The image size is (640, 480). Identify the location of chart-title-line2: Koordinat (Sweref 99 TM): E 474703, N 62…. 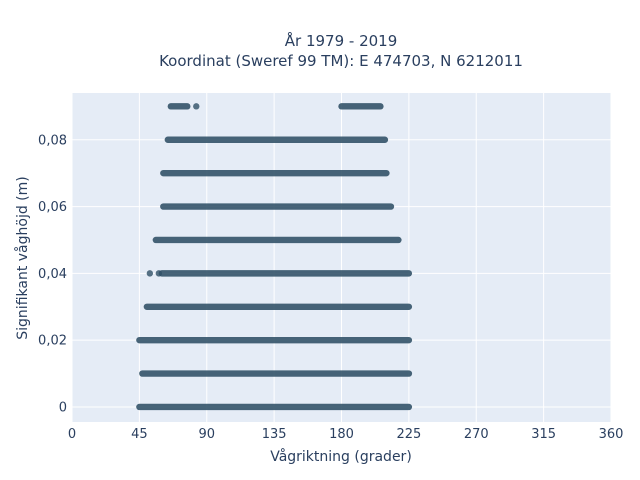
(341, 61).